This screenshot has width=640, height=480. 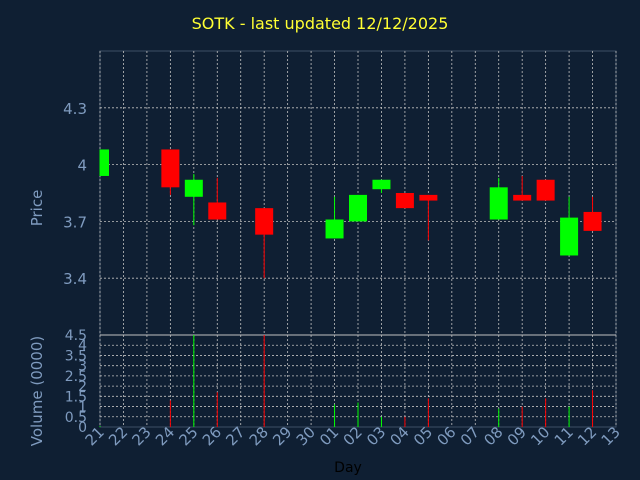 What do you see at coordinates (37, 208) in the screenshot?
I see `price-axis-title: Price` at bounding box center [37, 208].